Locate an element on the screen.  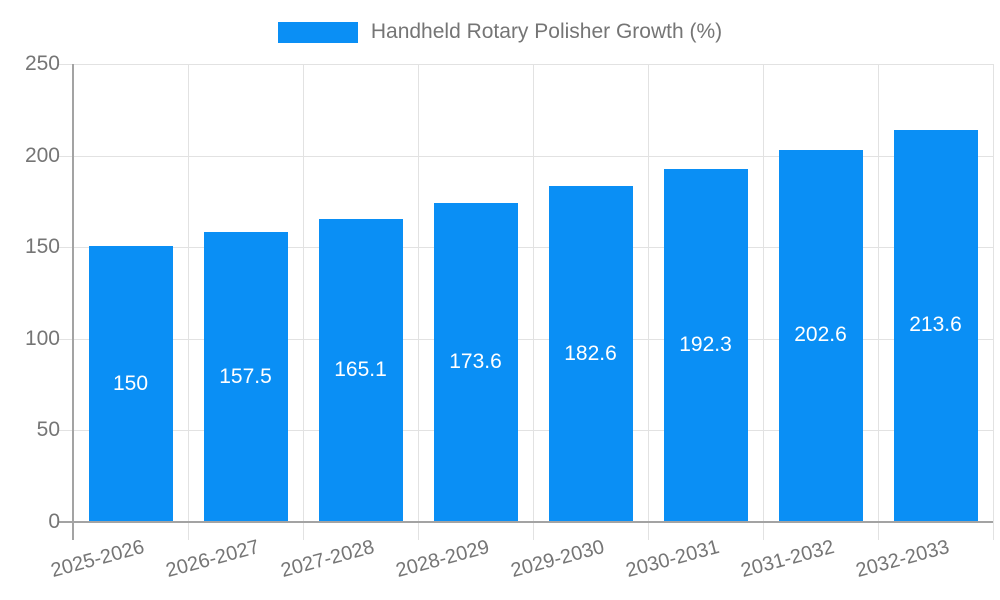
bar-value-label: 192.3 is located at coordinates (705, 344).